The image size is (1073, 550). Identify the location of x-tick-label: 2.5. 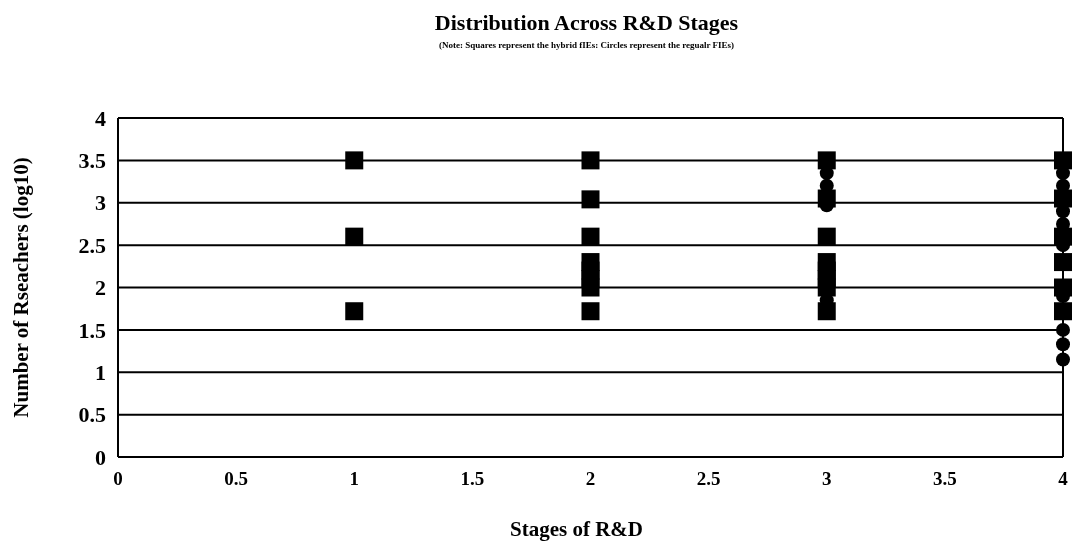
(708, 478).